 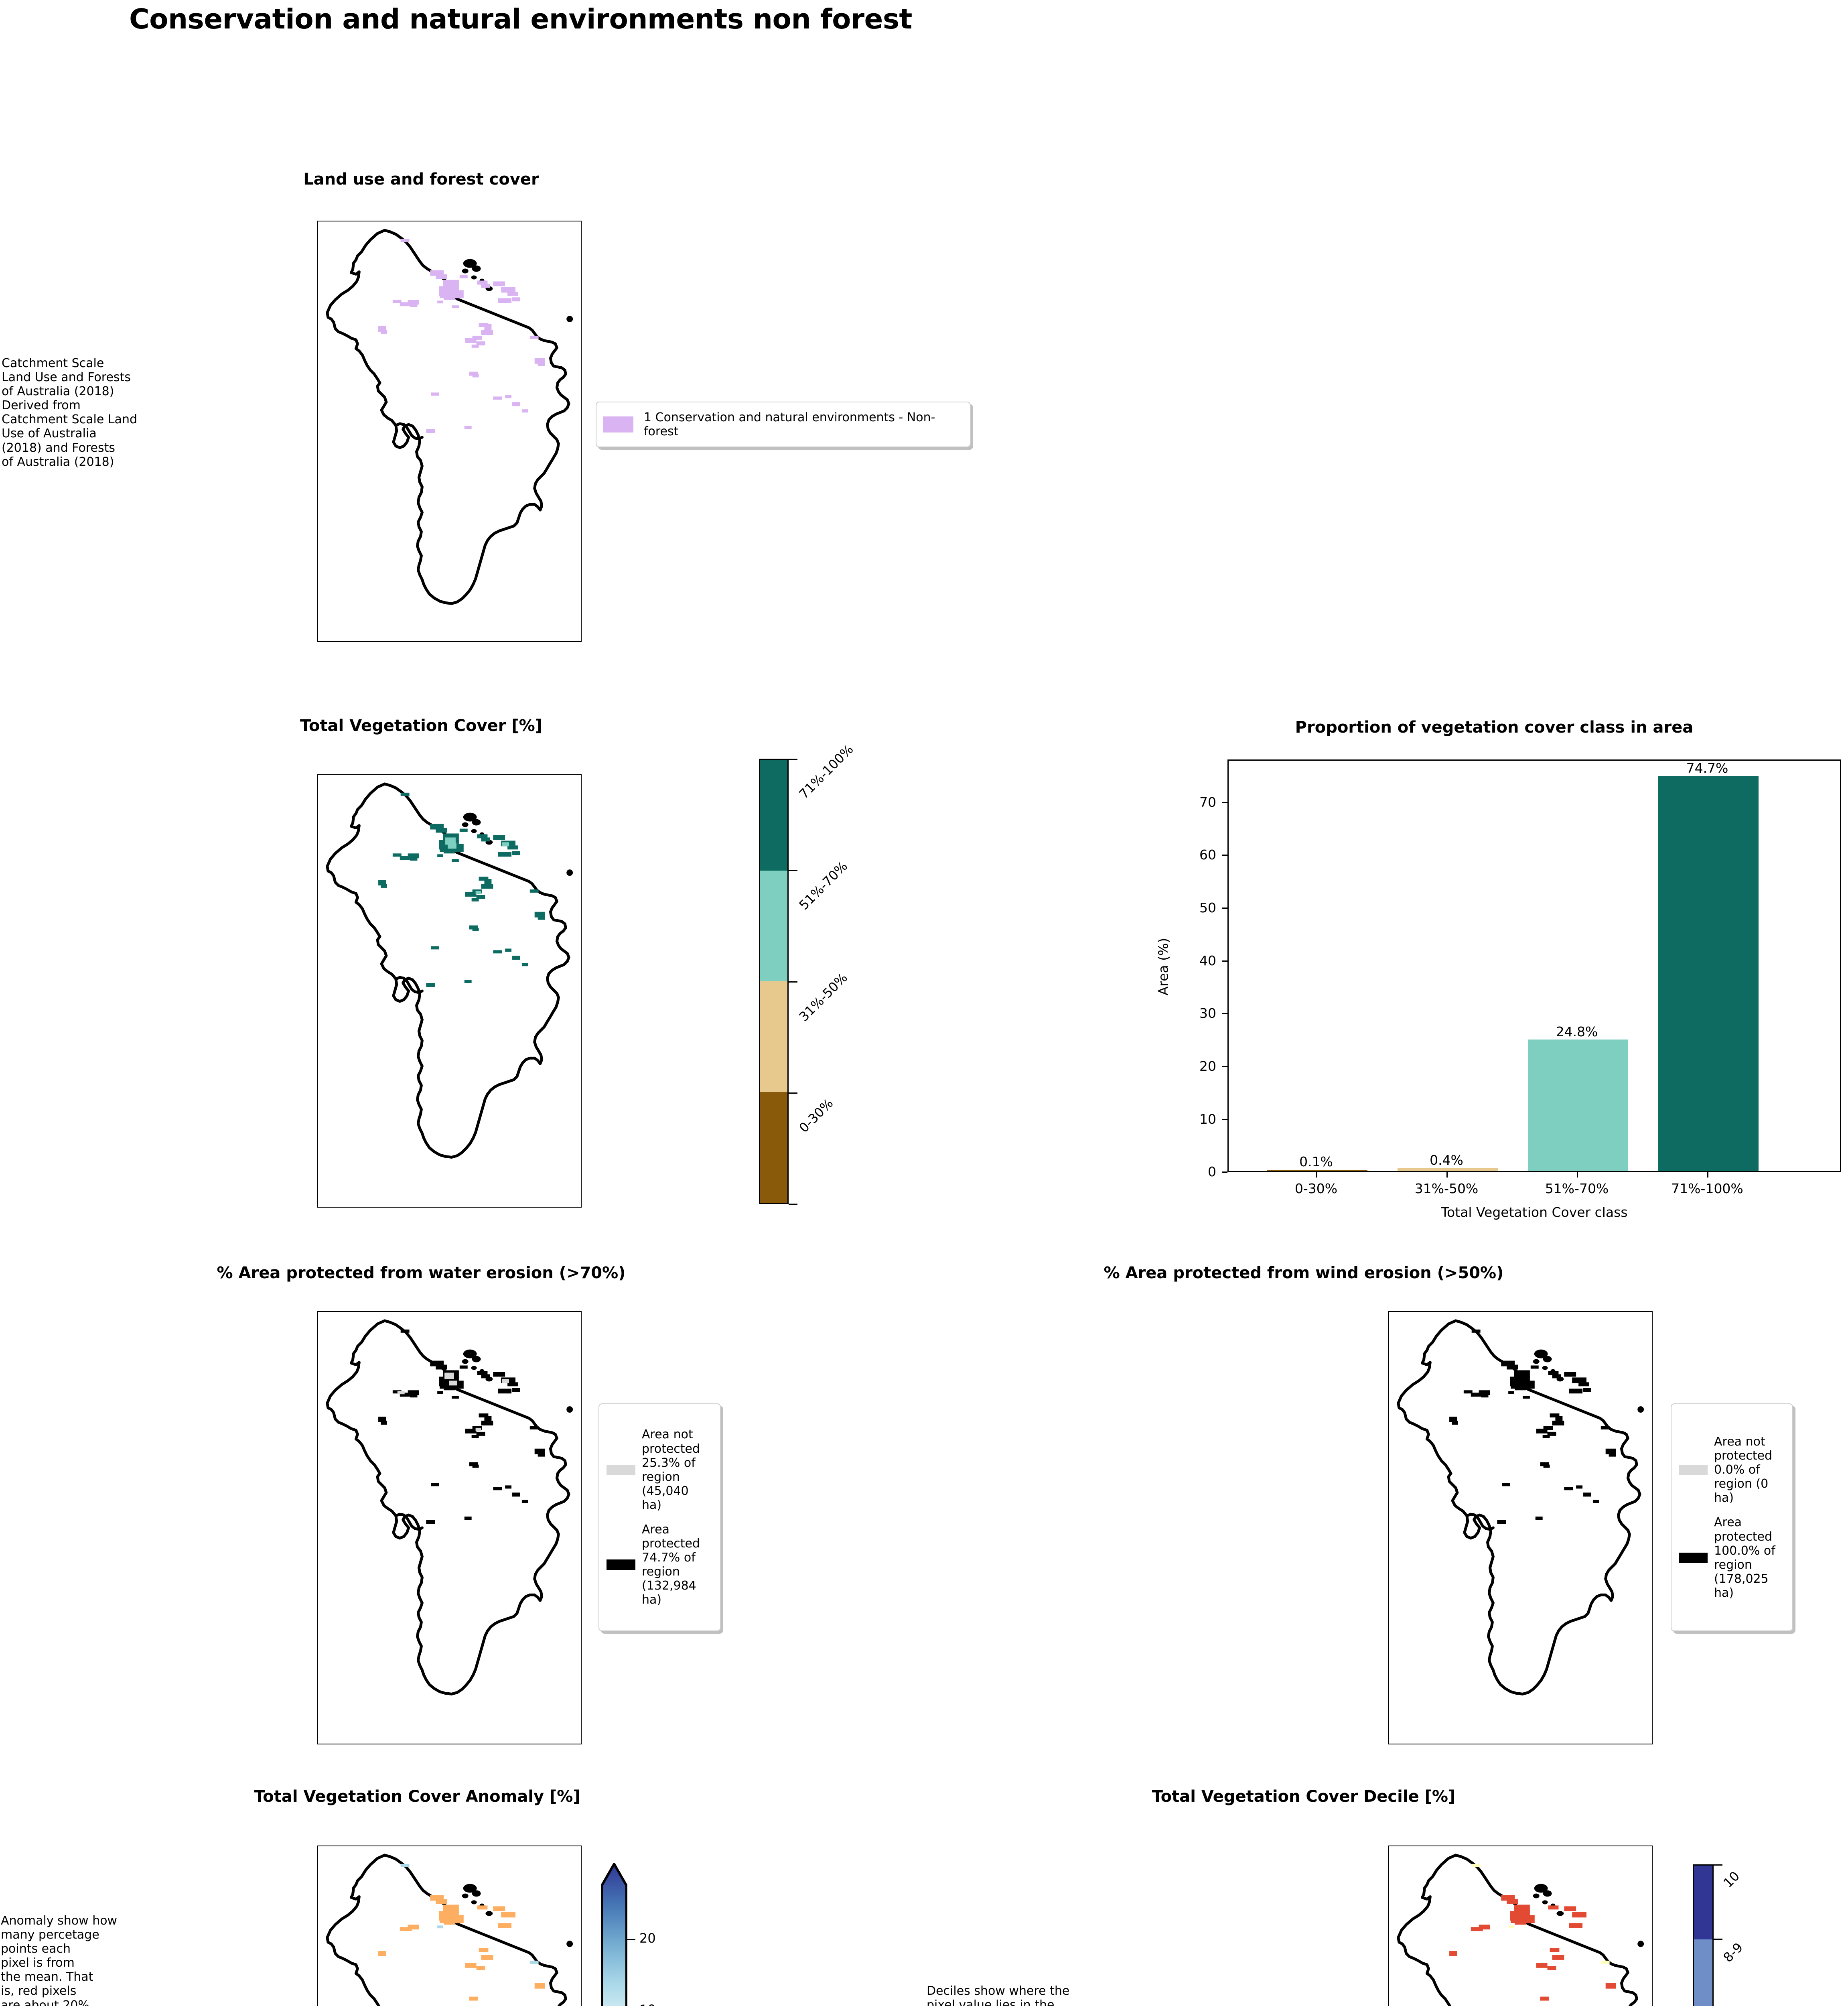 I want to click on x-tick-label-31-50: 31%-50%, so click(x=1446, y=1188).